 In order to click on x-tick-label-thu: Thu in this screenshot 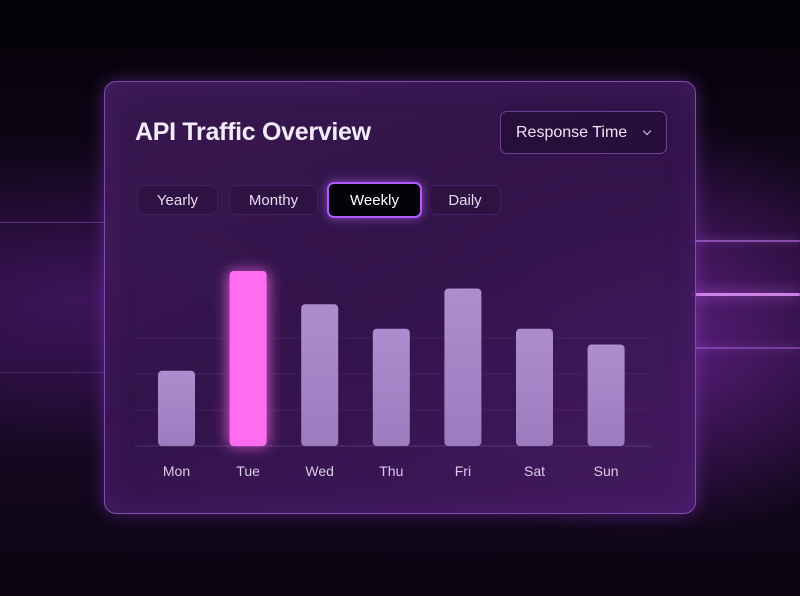, I will do `click(391, 471)`.